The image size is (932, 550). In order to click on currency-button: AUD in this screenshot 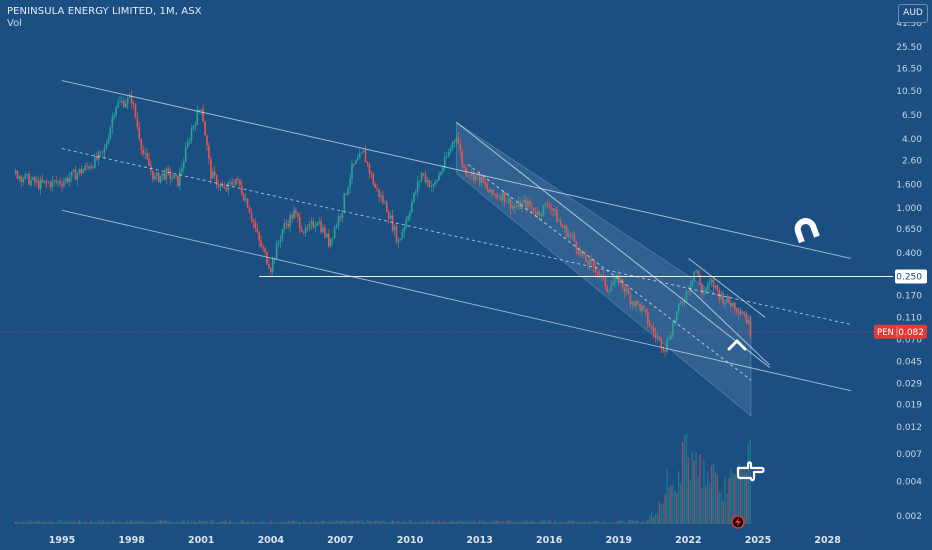, I will do `click(913, 13)`.